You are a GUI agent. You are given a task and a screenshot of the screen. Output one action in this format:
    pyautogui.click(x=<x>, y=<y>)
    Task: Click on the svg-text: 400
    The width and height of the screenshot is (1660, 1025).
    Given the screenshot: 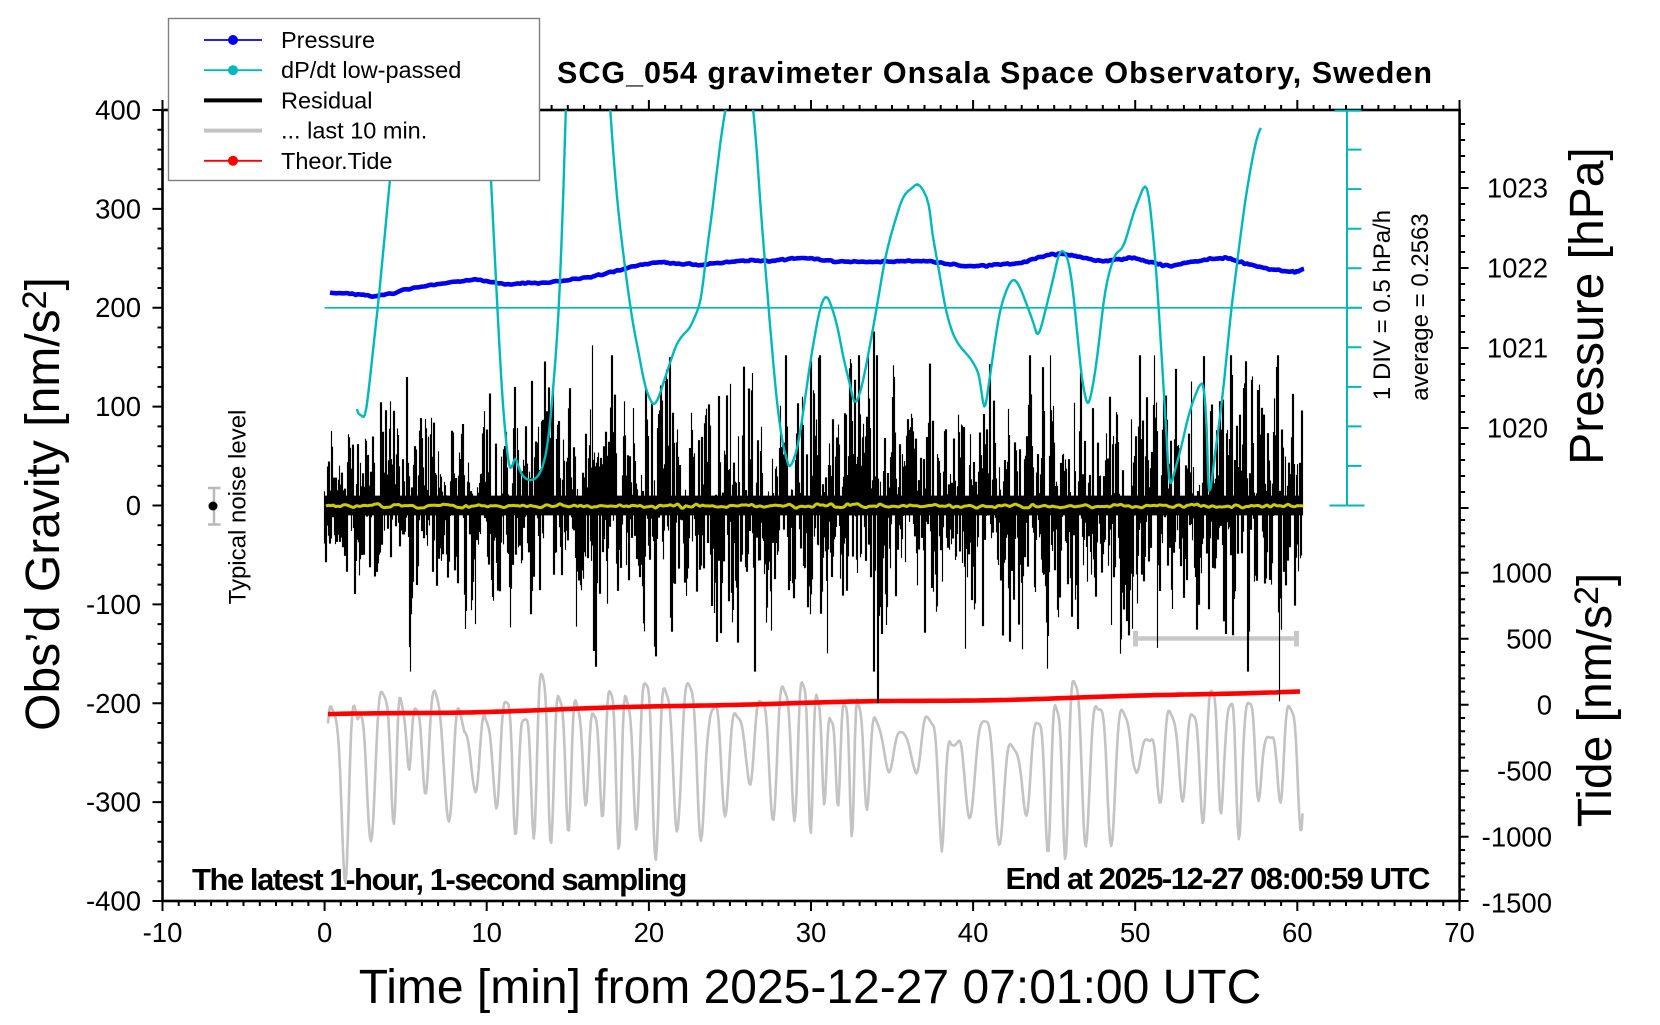 What is the action you would take?
    pyautogui.click(x=118, y=110)
    